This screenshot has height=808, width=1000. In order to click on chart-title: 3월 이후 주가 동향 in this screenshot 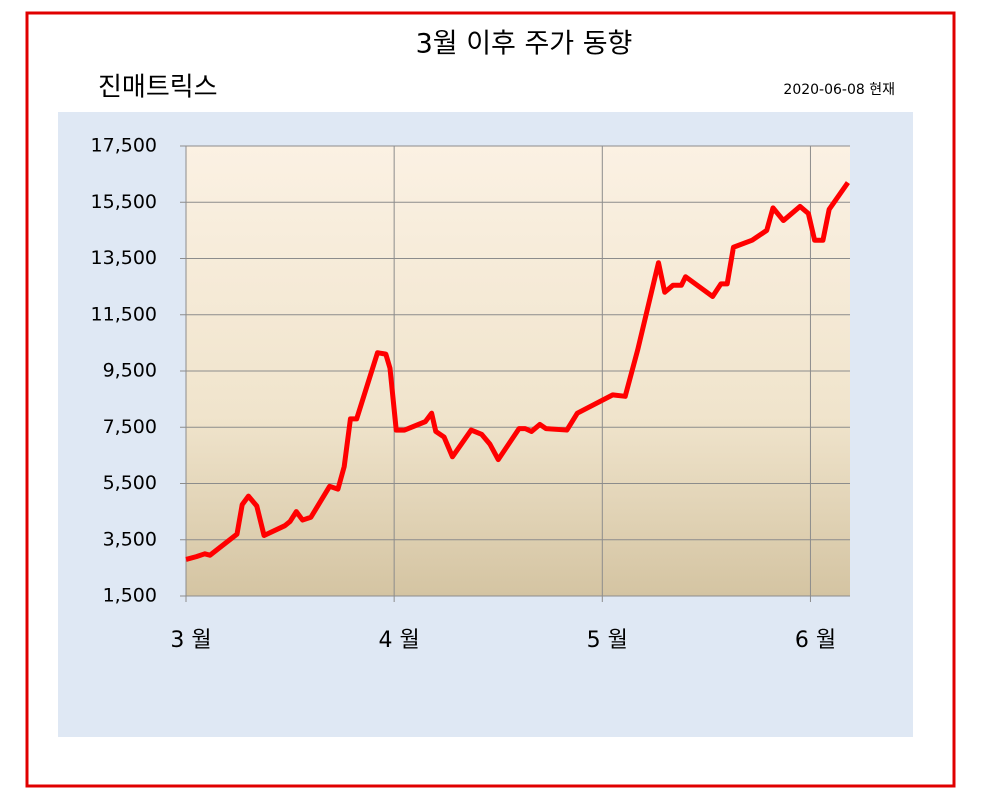, I will do `click(524, 44)`.